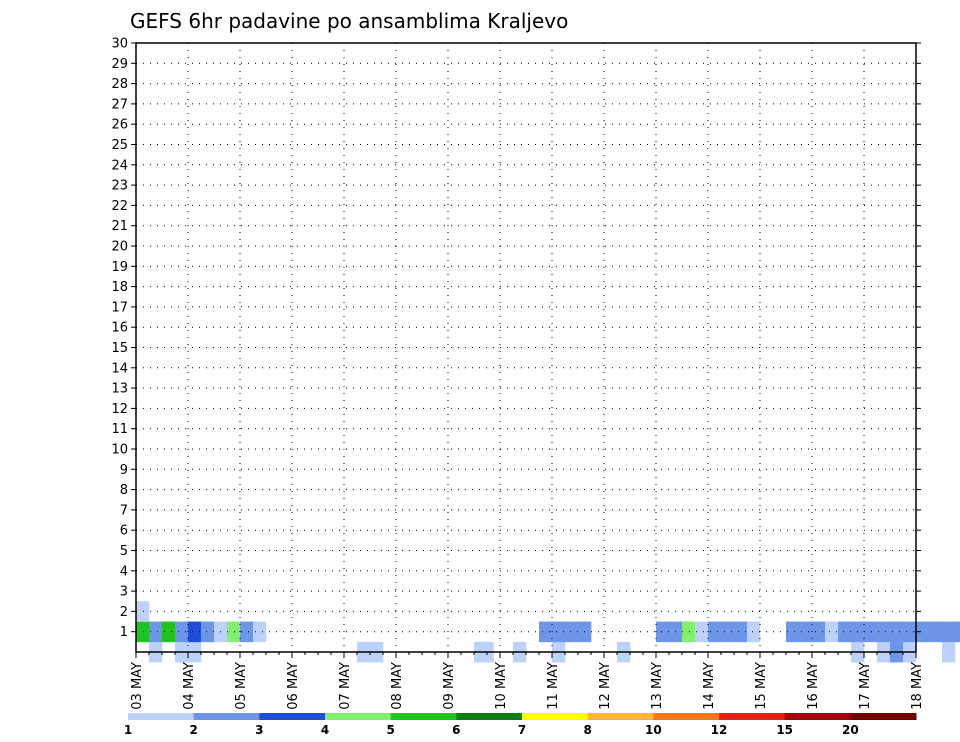  I want to click on x-tick-label: 05 MAY, so click(241, 686).